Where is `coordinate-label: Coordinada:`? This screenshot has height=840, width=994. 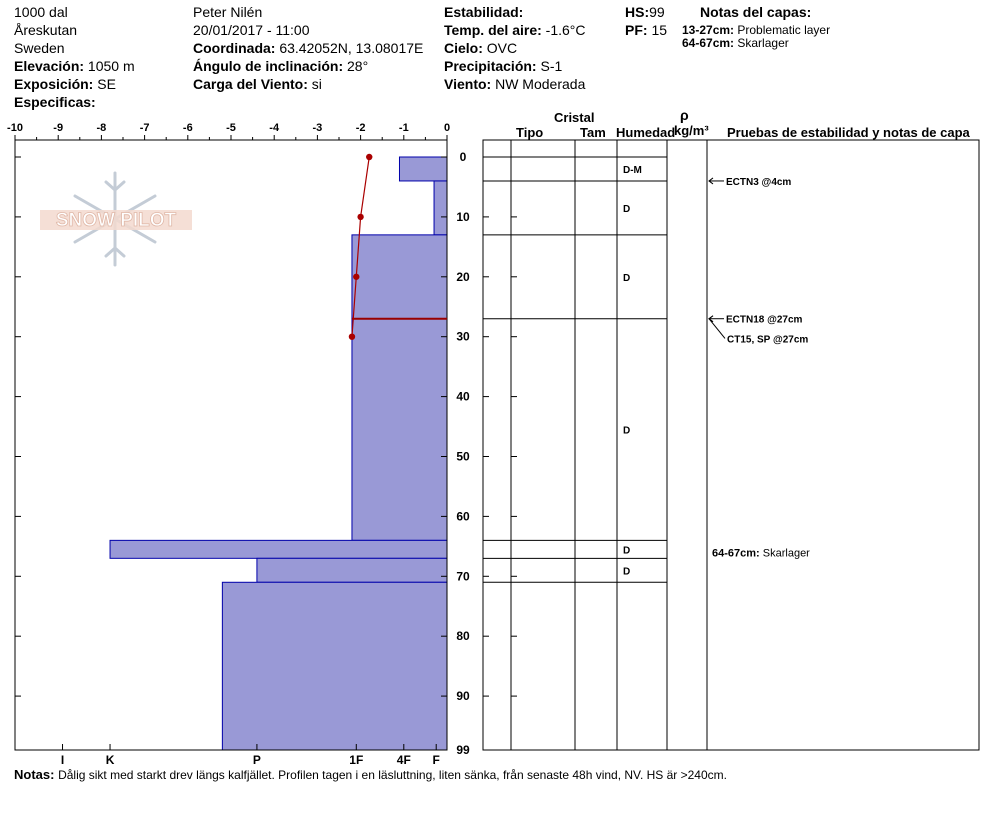 coordinate-label: Coordinada: is located at coordinates (234, 48).